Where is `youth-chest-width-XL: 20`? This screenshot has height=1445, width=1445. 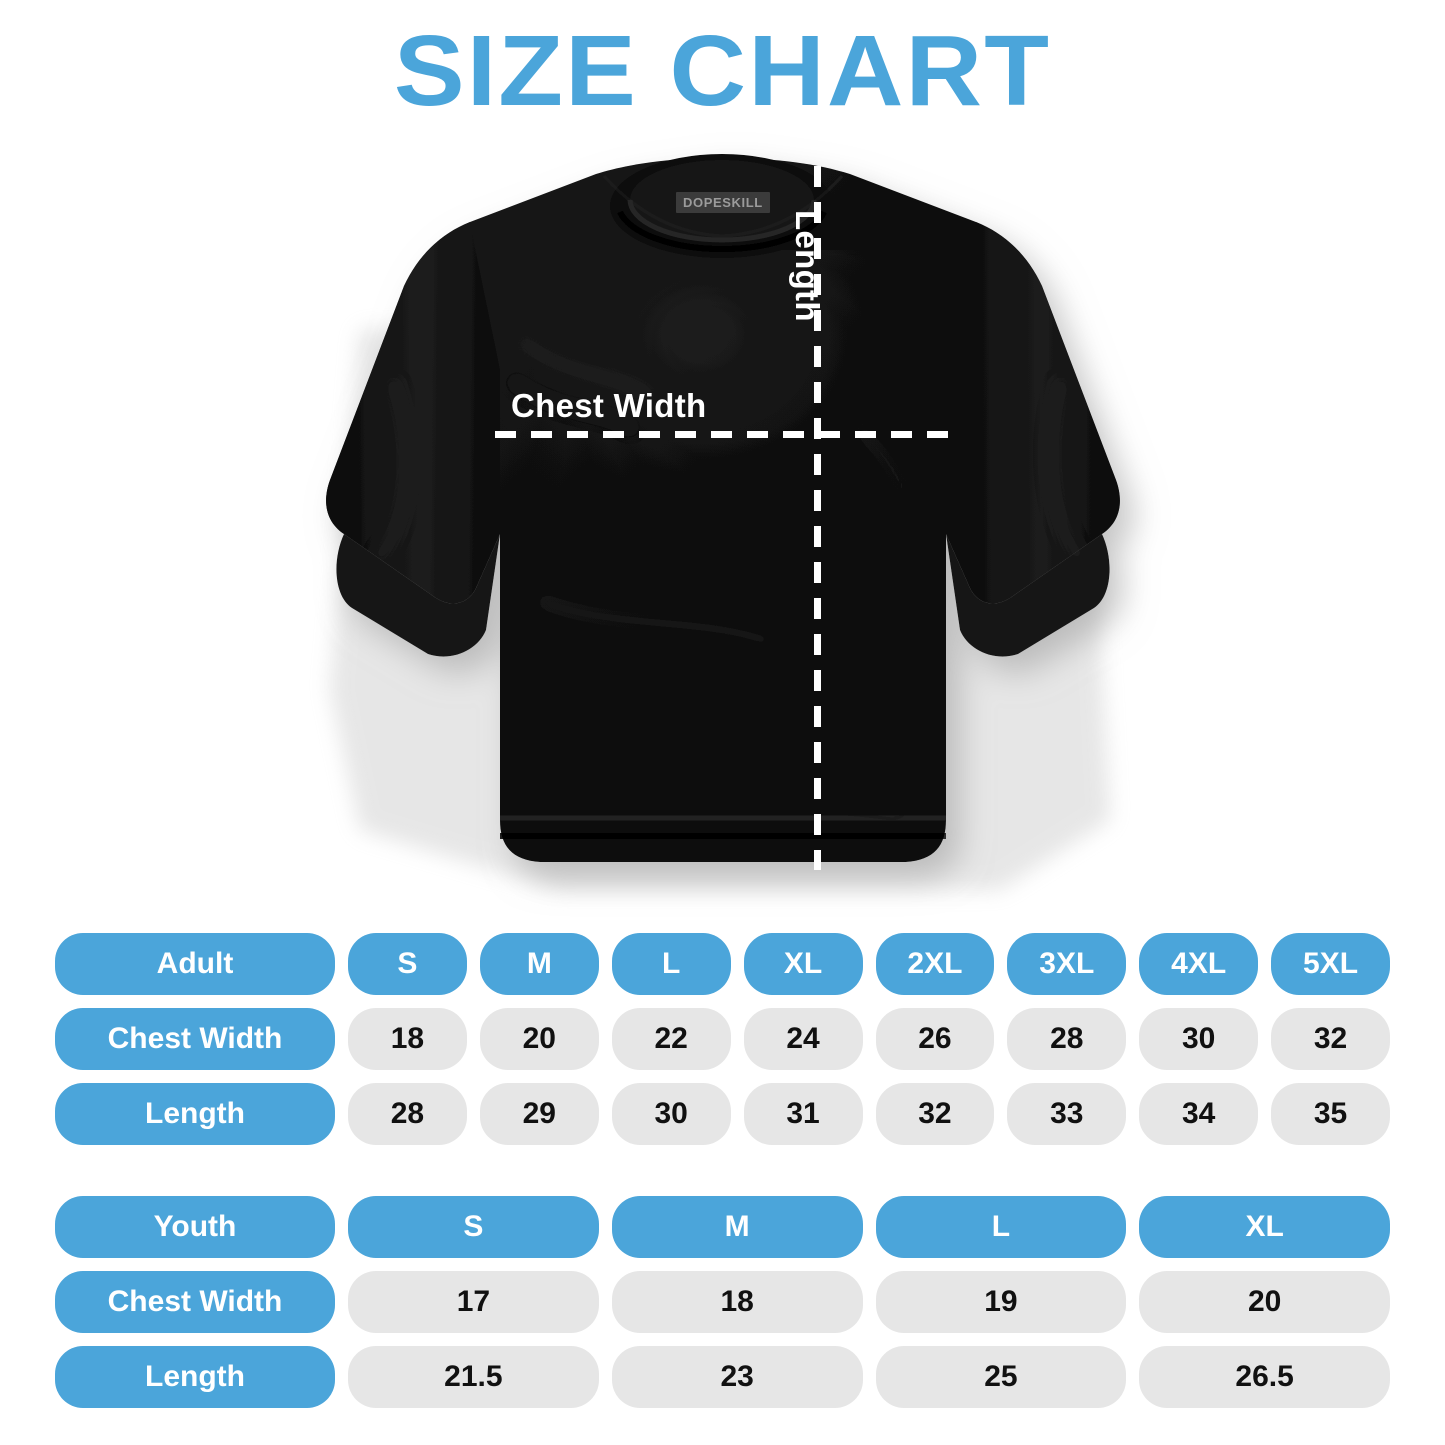 youth-chest-width-XL: 20 is located at coordinates (1264, 1302).